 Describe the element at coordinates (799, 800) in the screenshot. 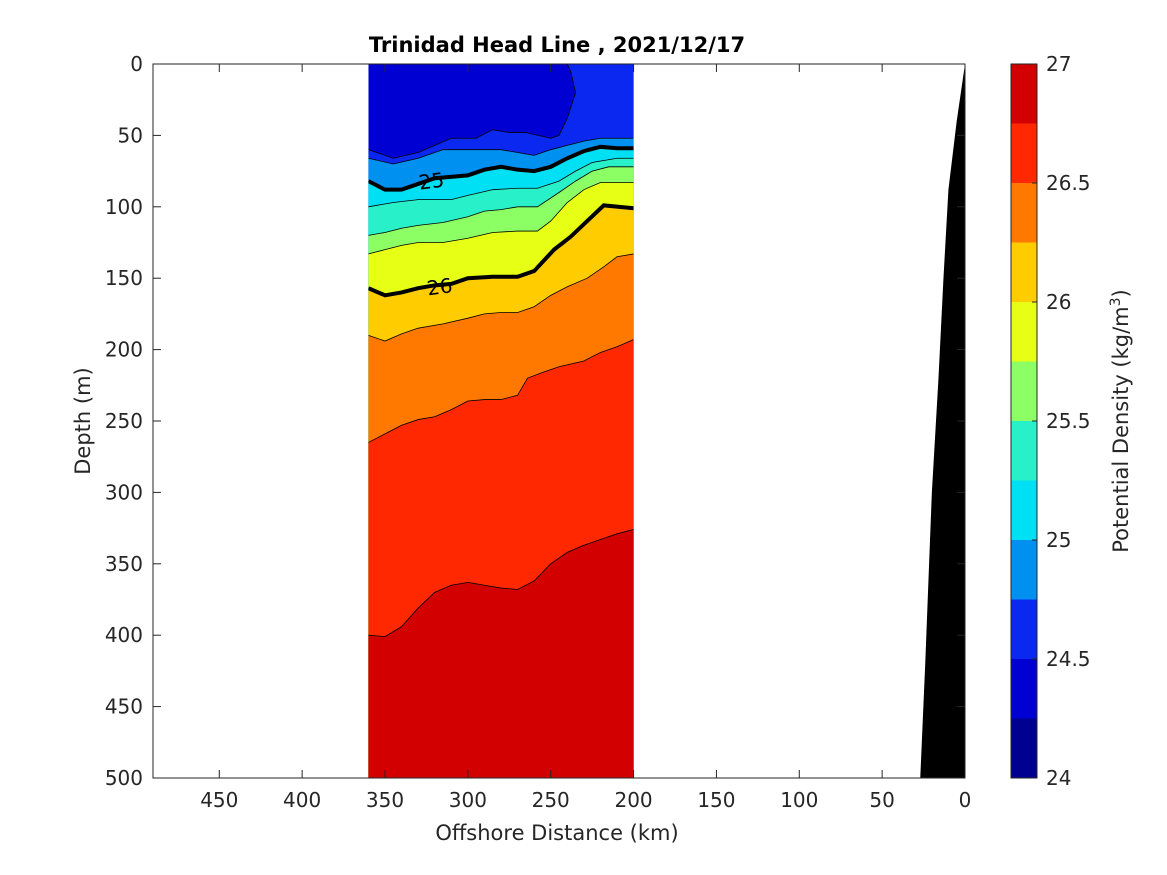

I see `x-tick-label-100: 100` at that location.